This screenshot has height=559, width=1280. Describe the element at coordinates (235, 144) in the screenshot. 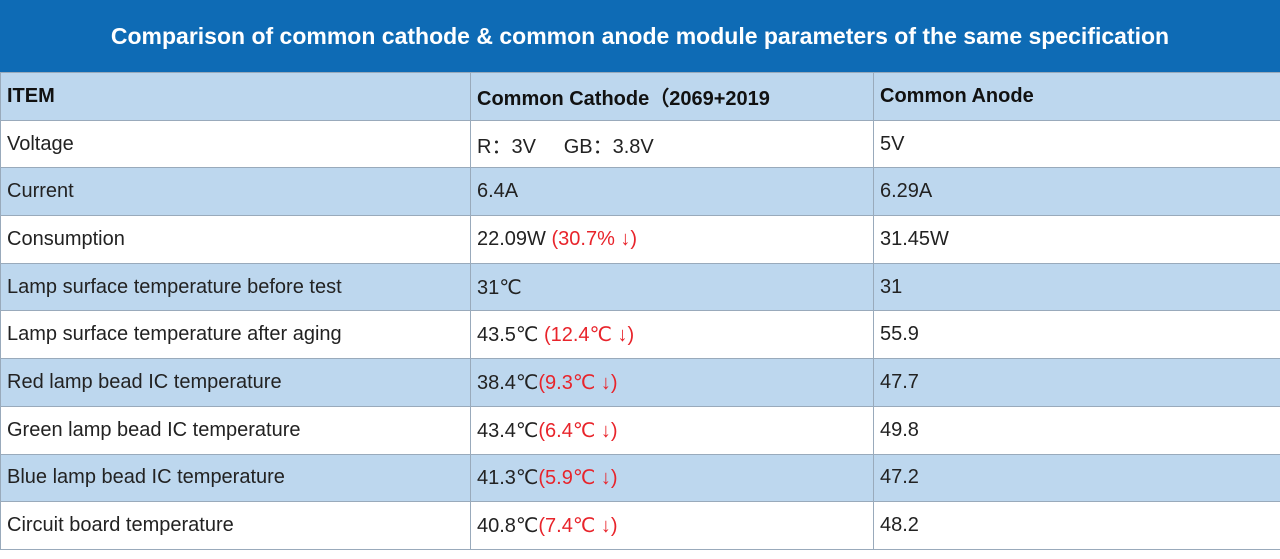

I see `item-cell: Voltage` at that location.